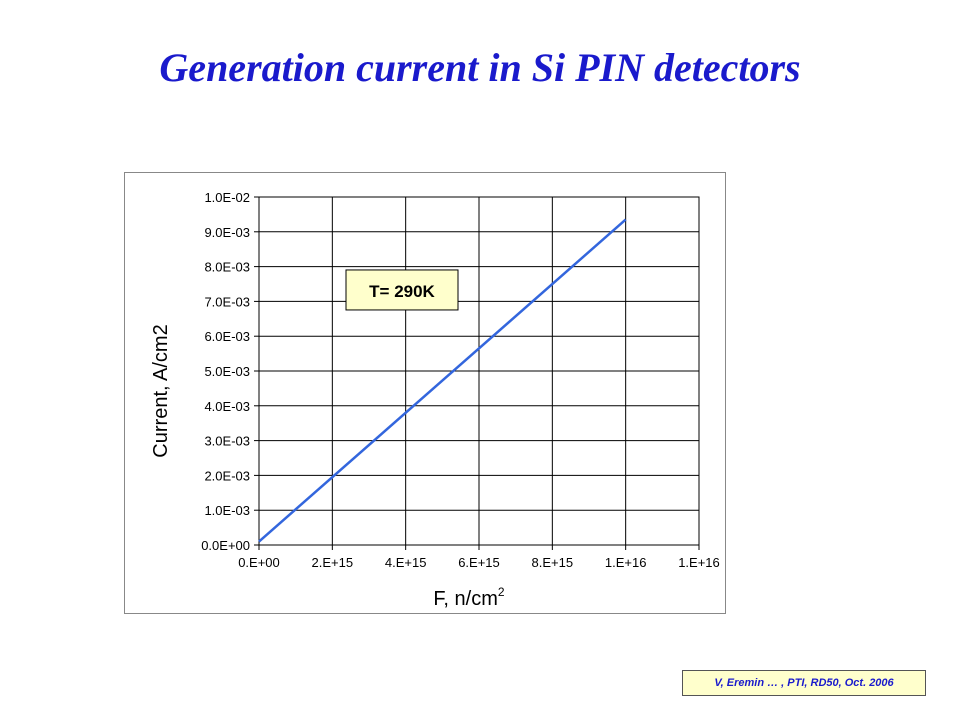 Image resolution: width=960 pixels, height=720 pixels. What do you see at coordinates (225, 545) in the screenshot?
I see `y-tick-label: 0.0E+00` at bounding box center [225, 545].